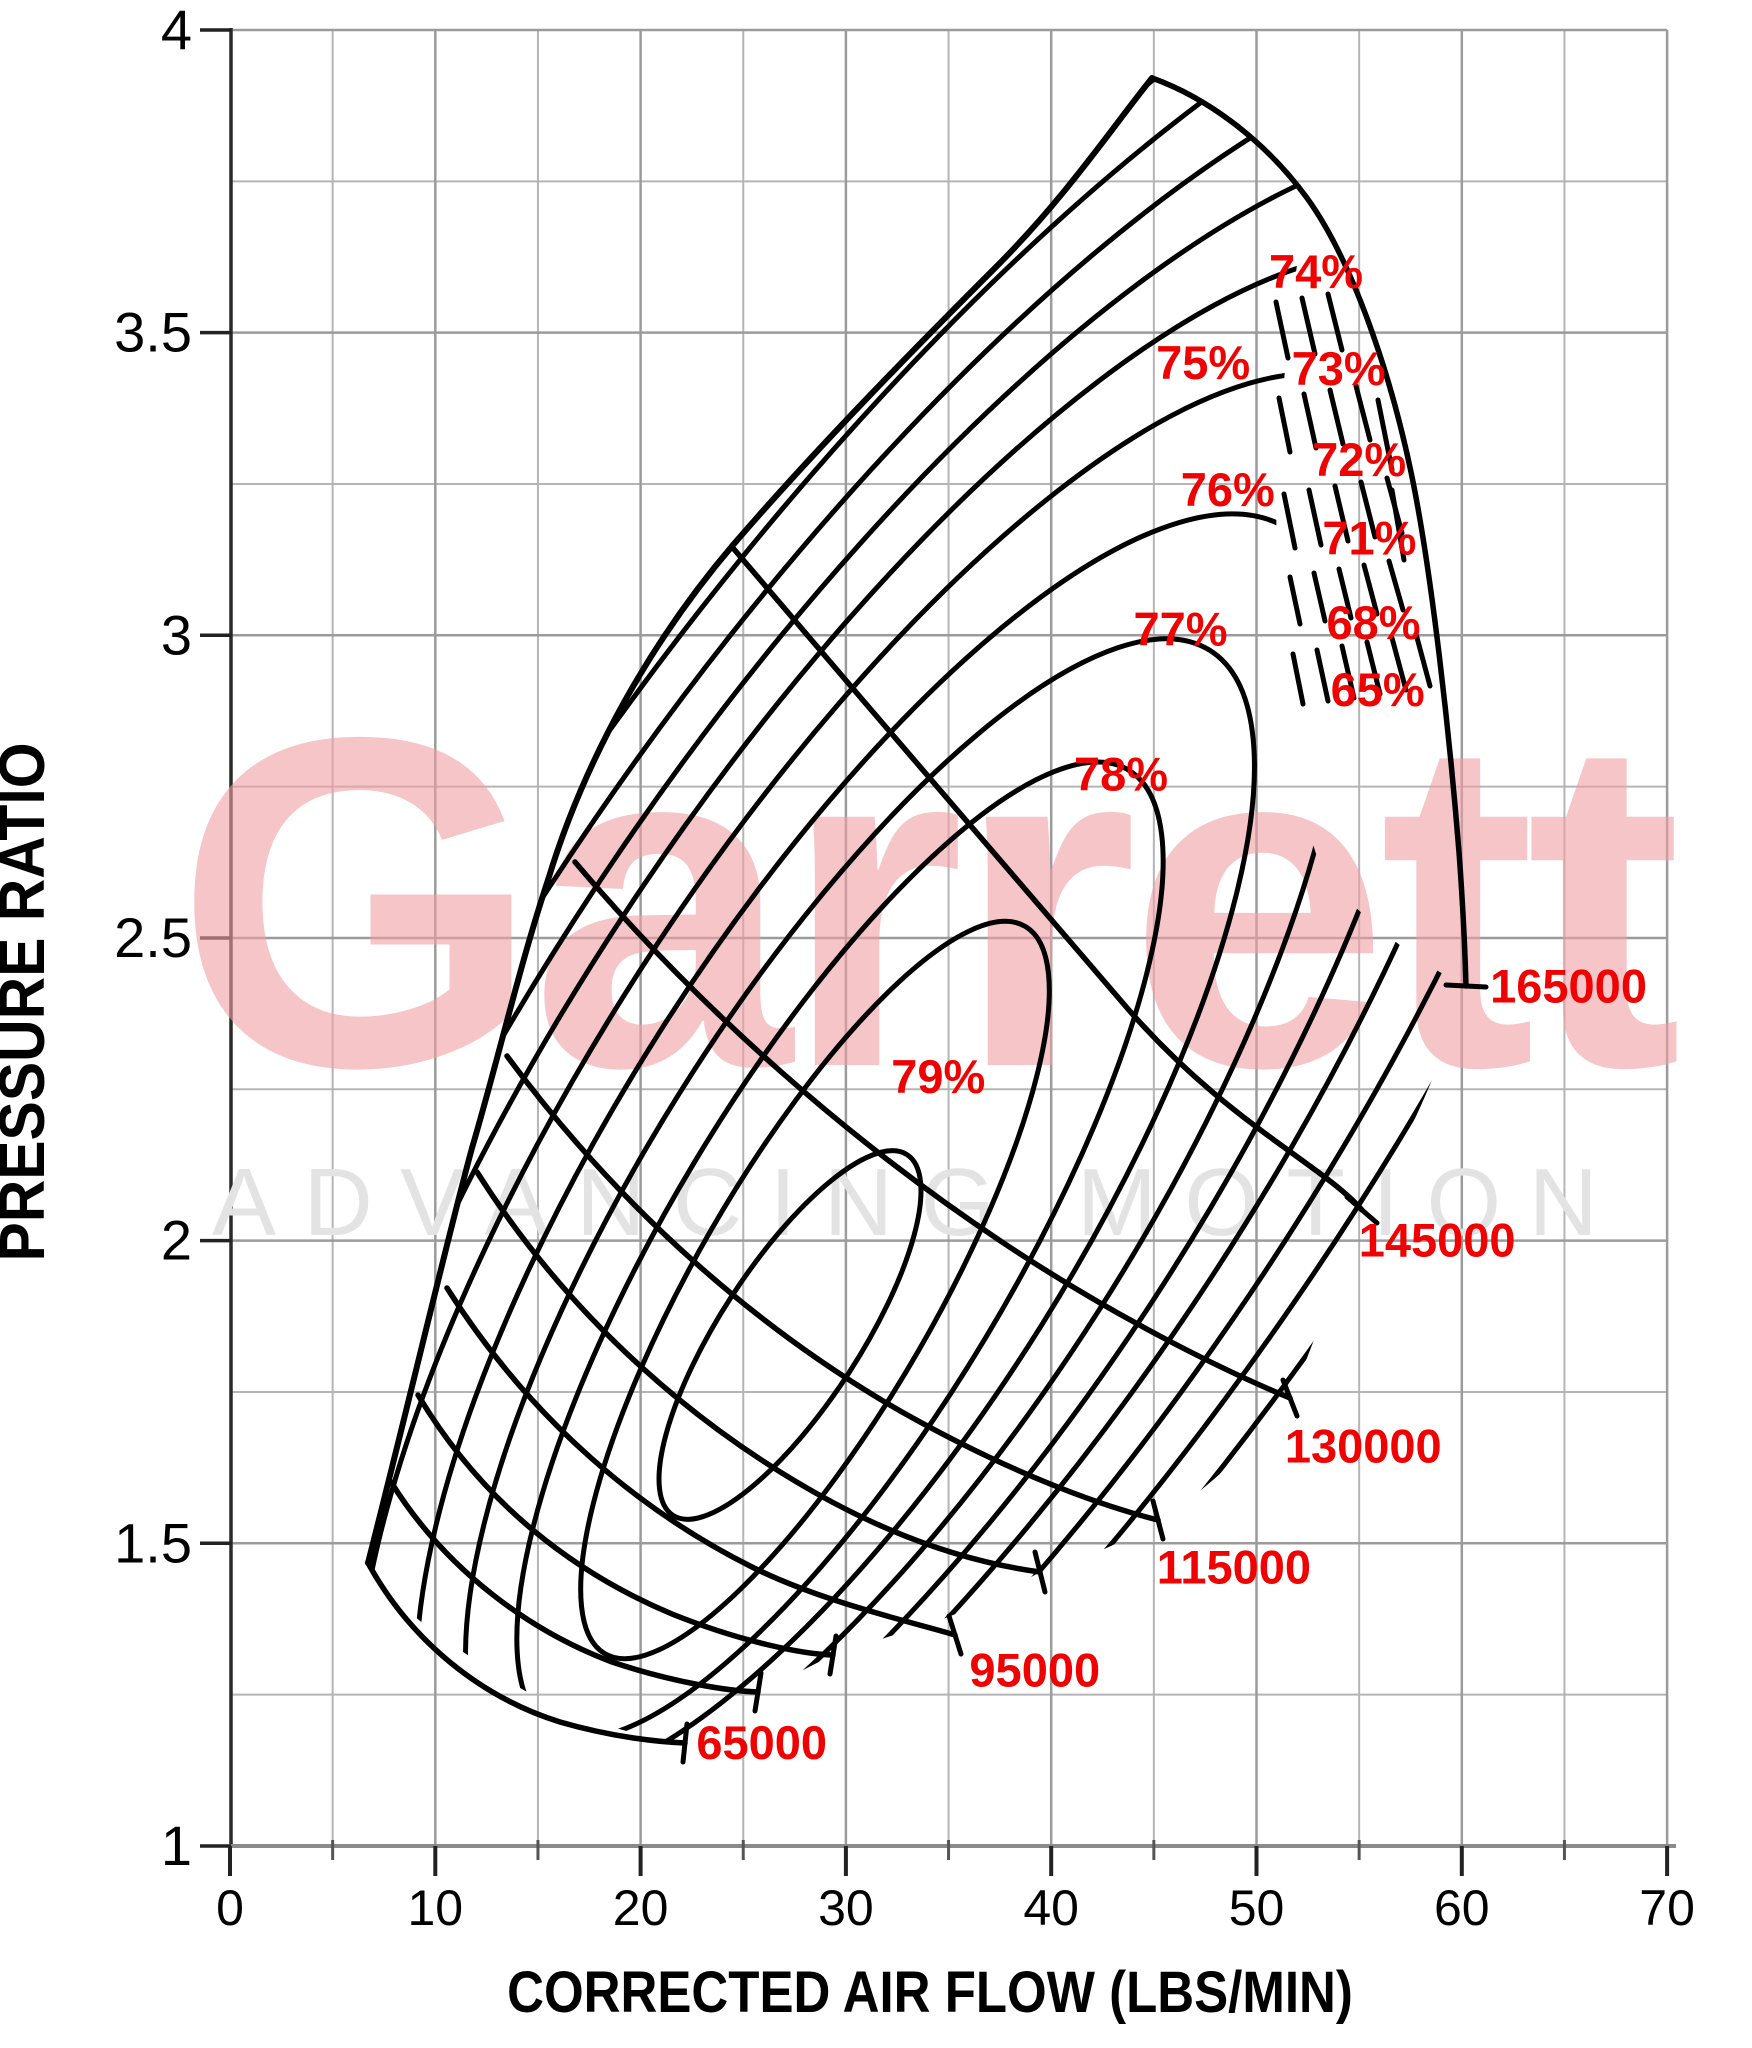 The image size is (1752, 2048). What do you see at coordinates (153, 937) in the screenshot?
I see `y-tick-label-2.5: 2.5` at bounding box center [153, 937].